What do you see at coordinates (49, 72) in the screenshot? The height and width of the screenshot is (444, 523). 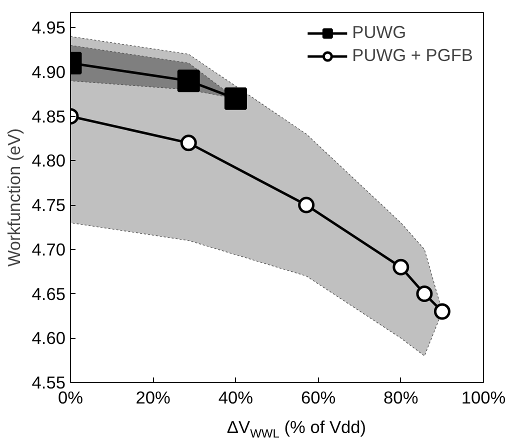 I see `y-tick-label: 4.90` at bounding box center [49, 72].